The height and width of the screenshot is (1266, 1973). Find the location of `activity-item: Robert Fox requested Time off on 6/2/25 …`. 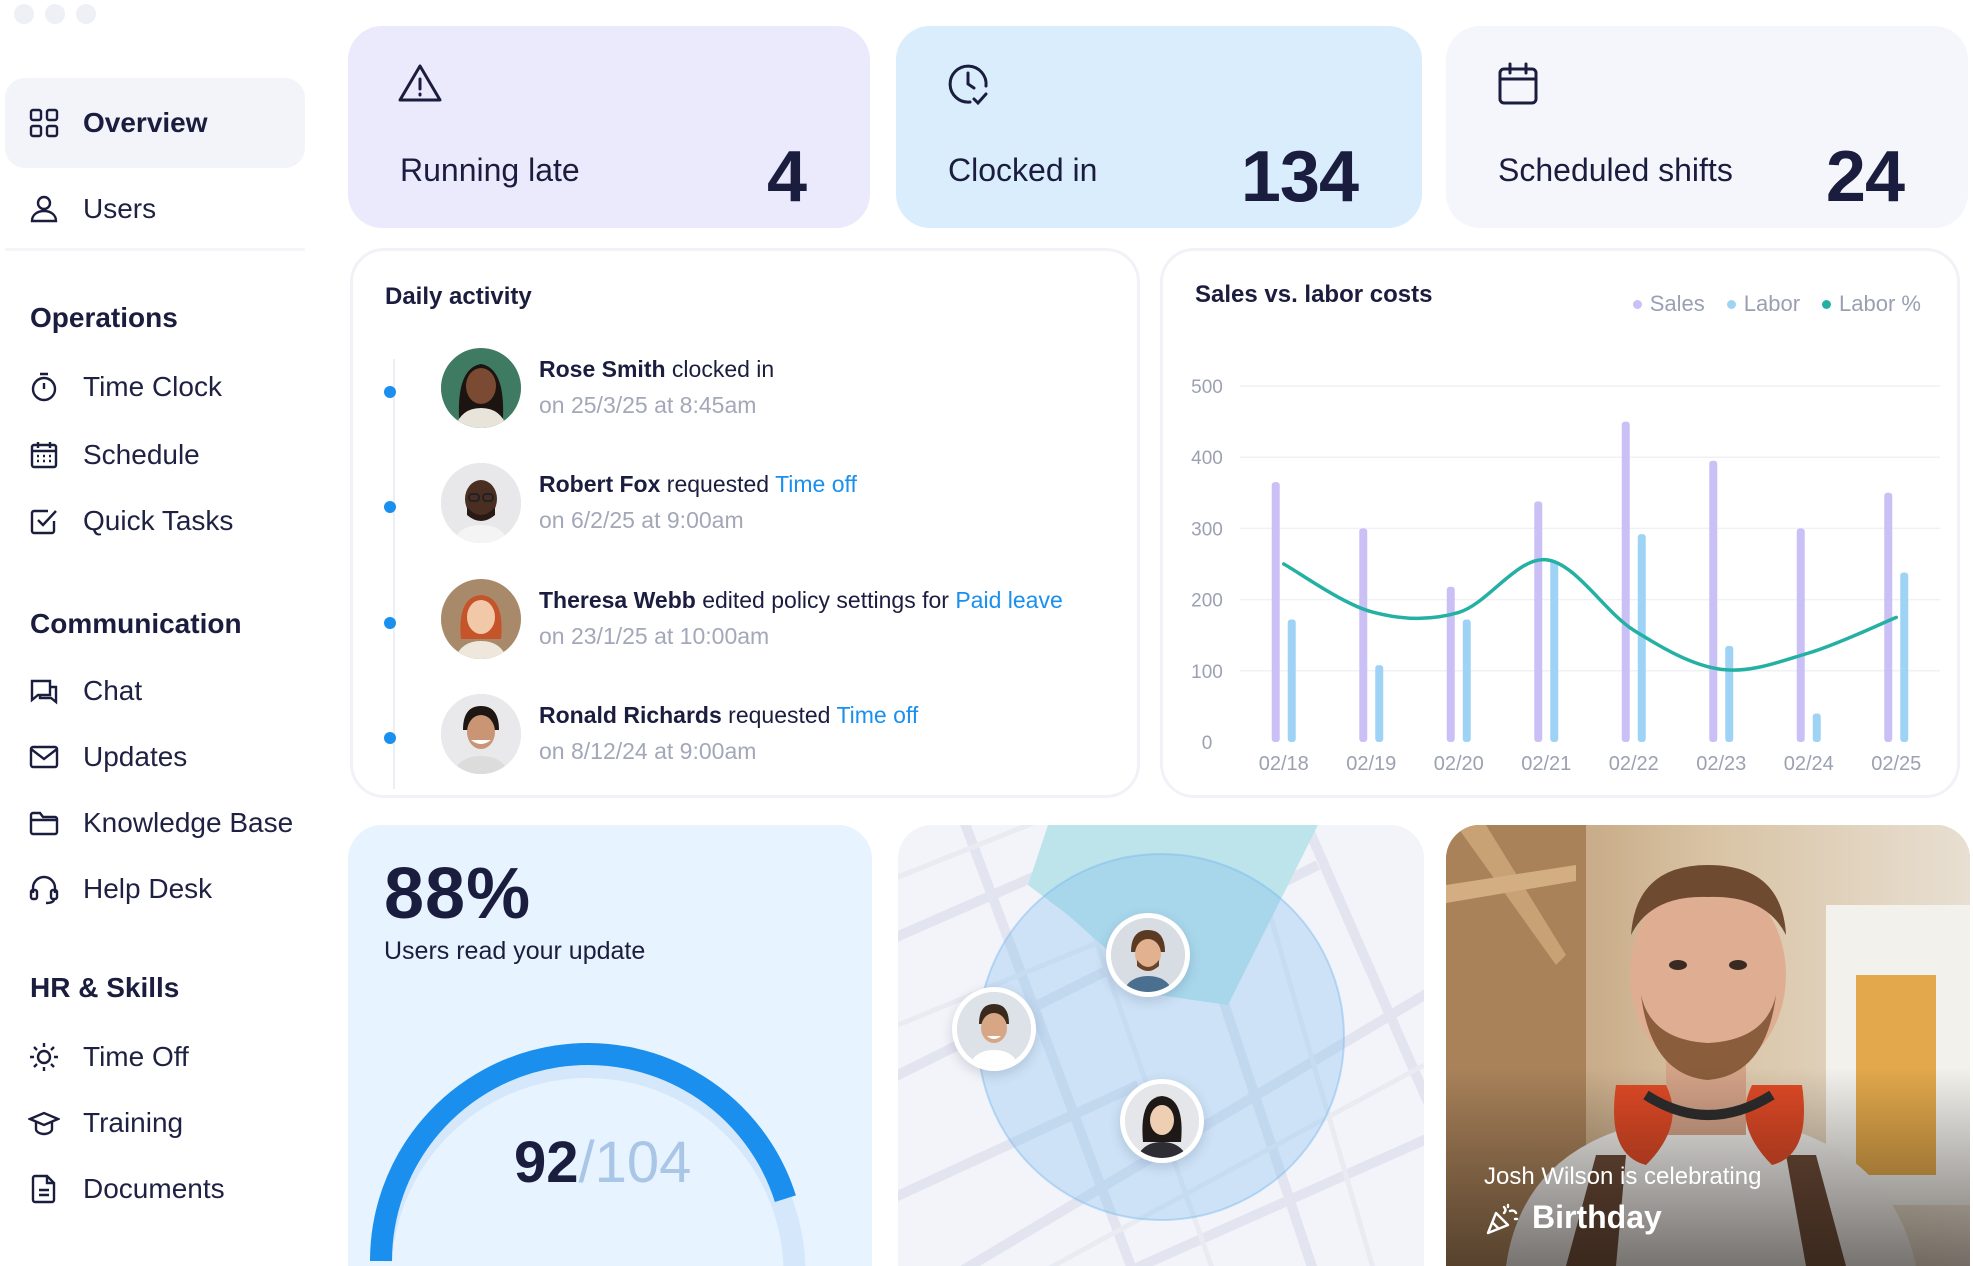

activity-item: Robert Fox requested Time off on 6/2/25 … is located at coordinates (751, 508).